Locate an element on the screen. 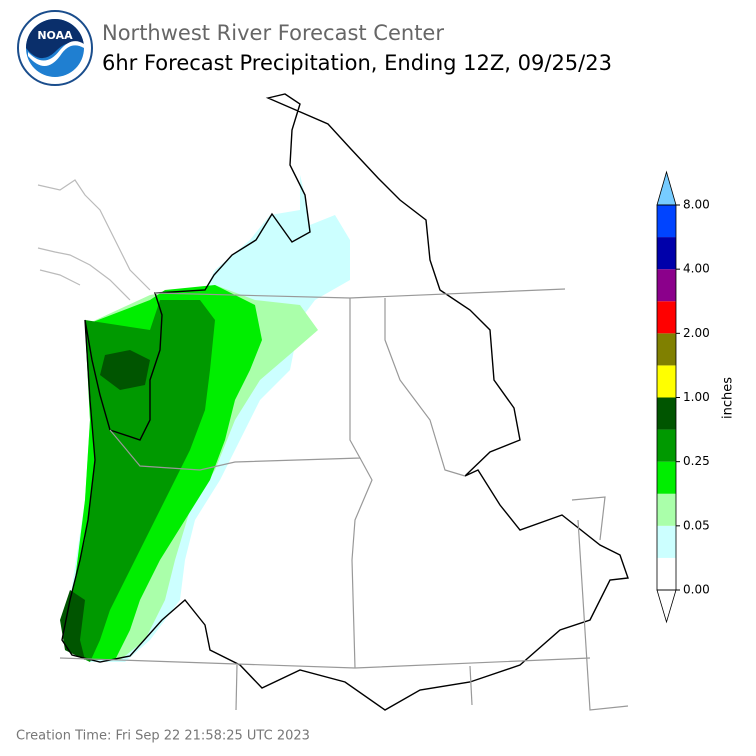  precip-darkest-green is located at coordinates (105, 505).